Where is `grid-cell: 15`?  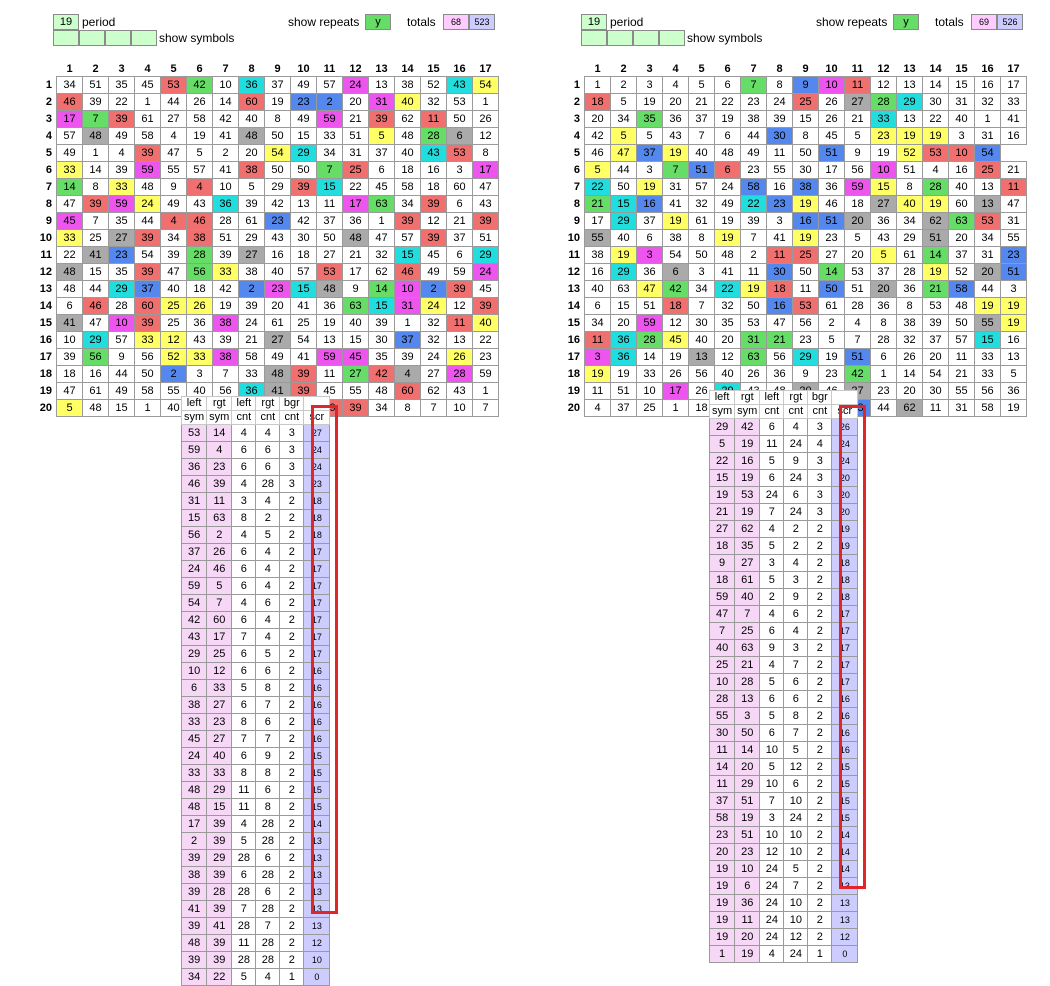 grid-cell: 15 is located at coordinates (303, 289).